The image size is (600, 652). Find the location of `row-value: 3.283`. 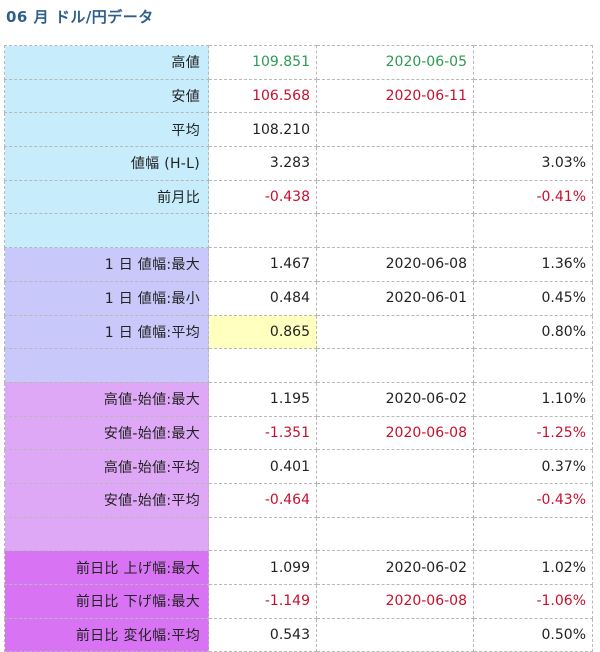

row-value: 3.283 is located at coordinates (262, 163).